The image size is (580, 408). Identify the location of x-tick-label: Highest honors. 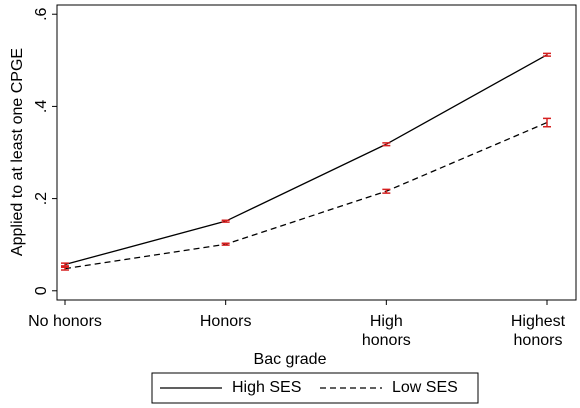
(538, 331).